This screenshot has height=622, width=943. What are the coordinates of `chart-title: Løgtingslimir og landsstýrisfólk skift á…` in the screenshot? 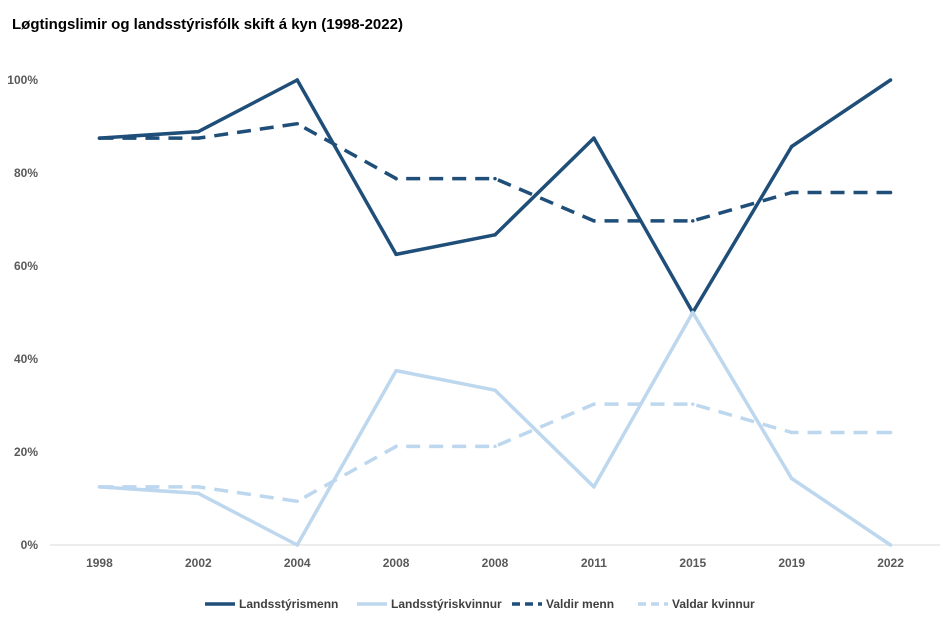 It's located at (207, 24).